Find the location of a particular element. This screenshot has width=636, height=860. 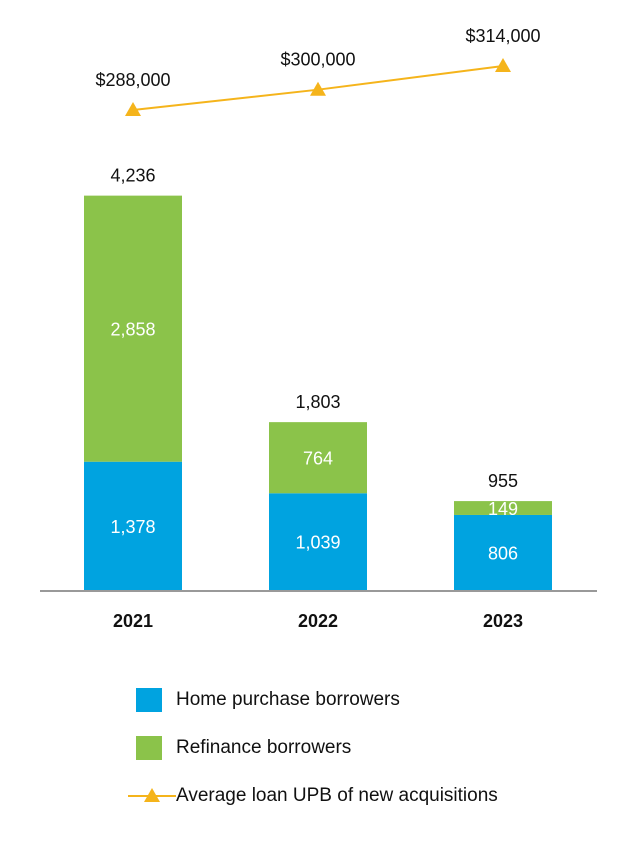

upb-line-layer: $288,000 $300,000 $314,000 is located at coordinates (318, 71).